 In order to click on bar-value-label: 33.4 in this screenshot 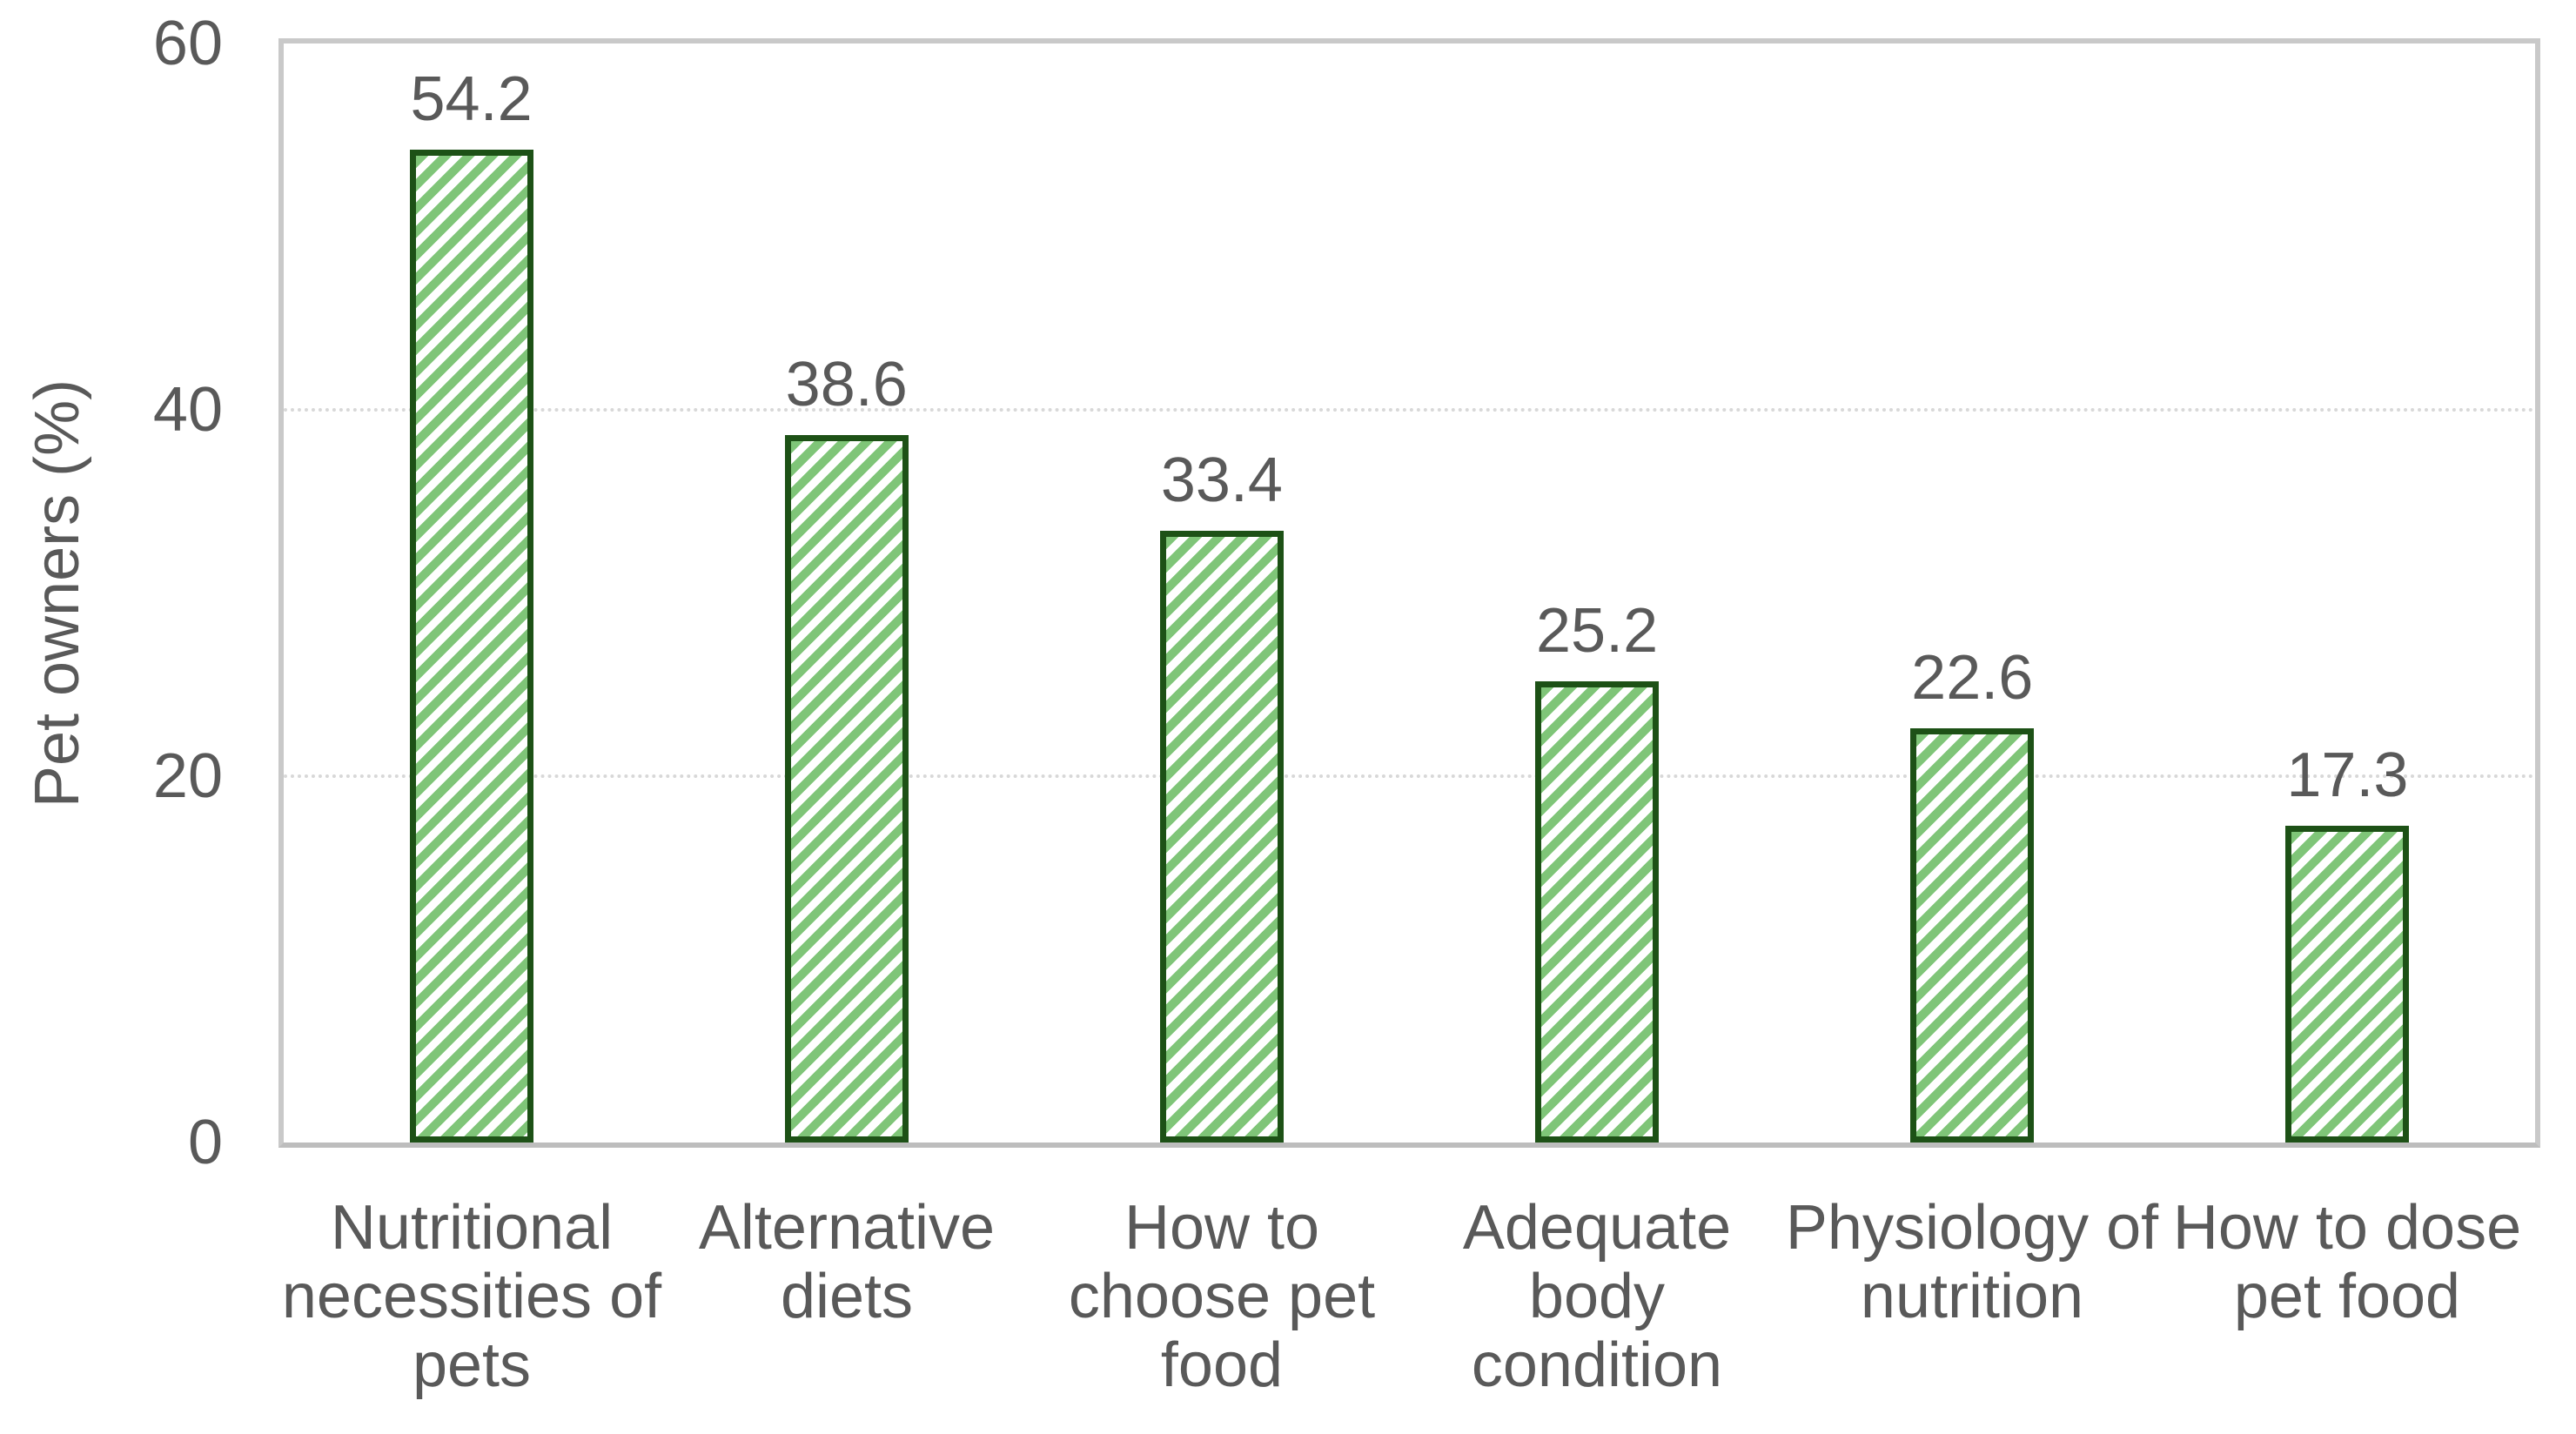, I will do `click(1221, 481)`.